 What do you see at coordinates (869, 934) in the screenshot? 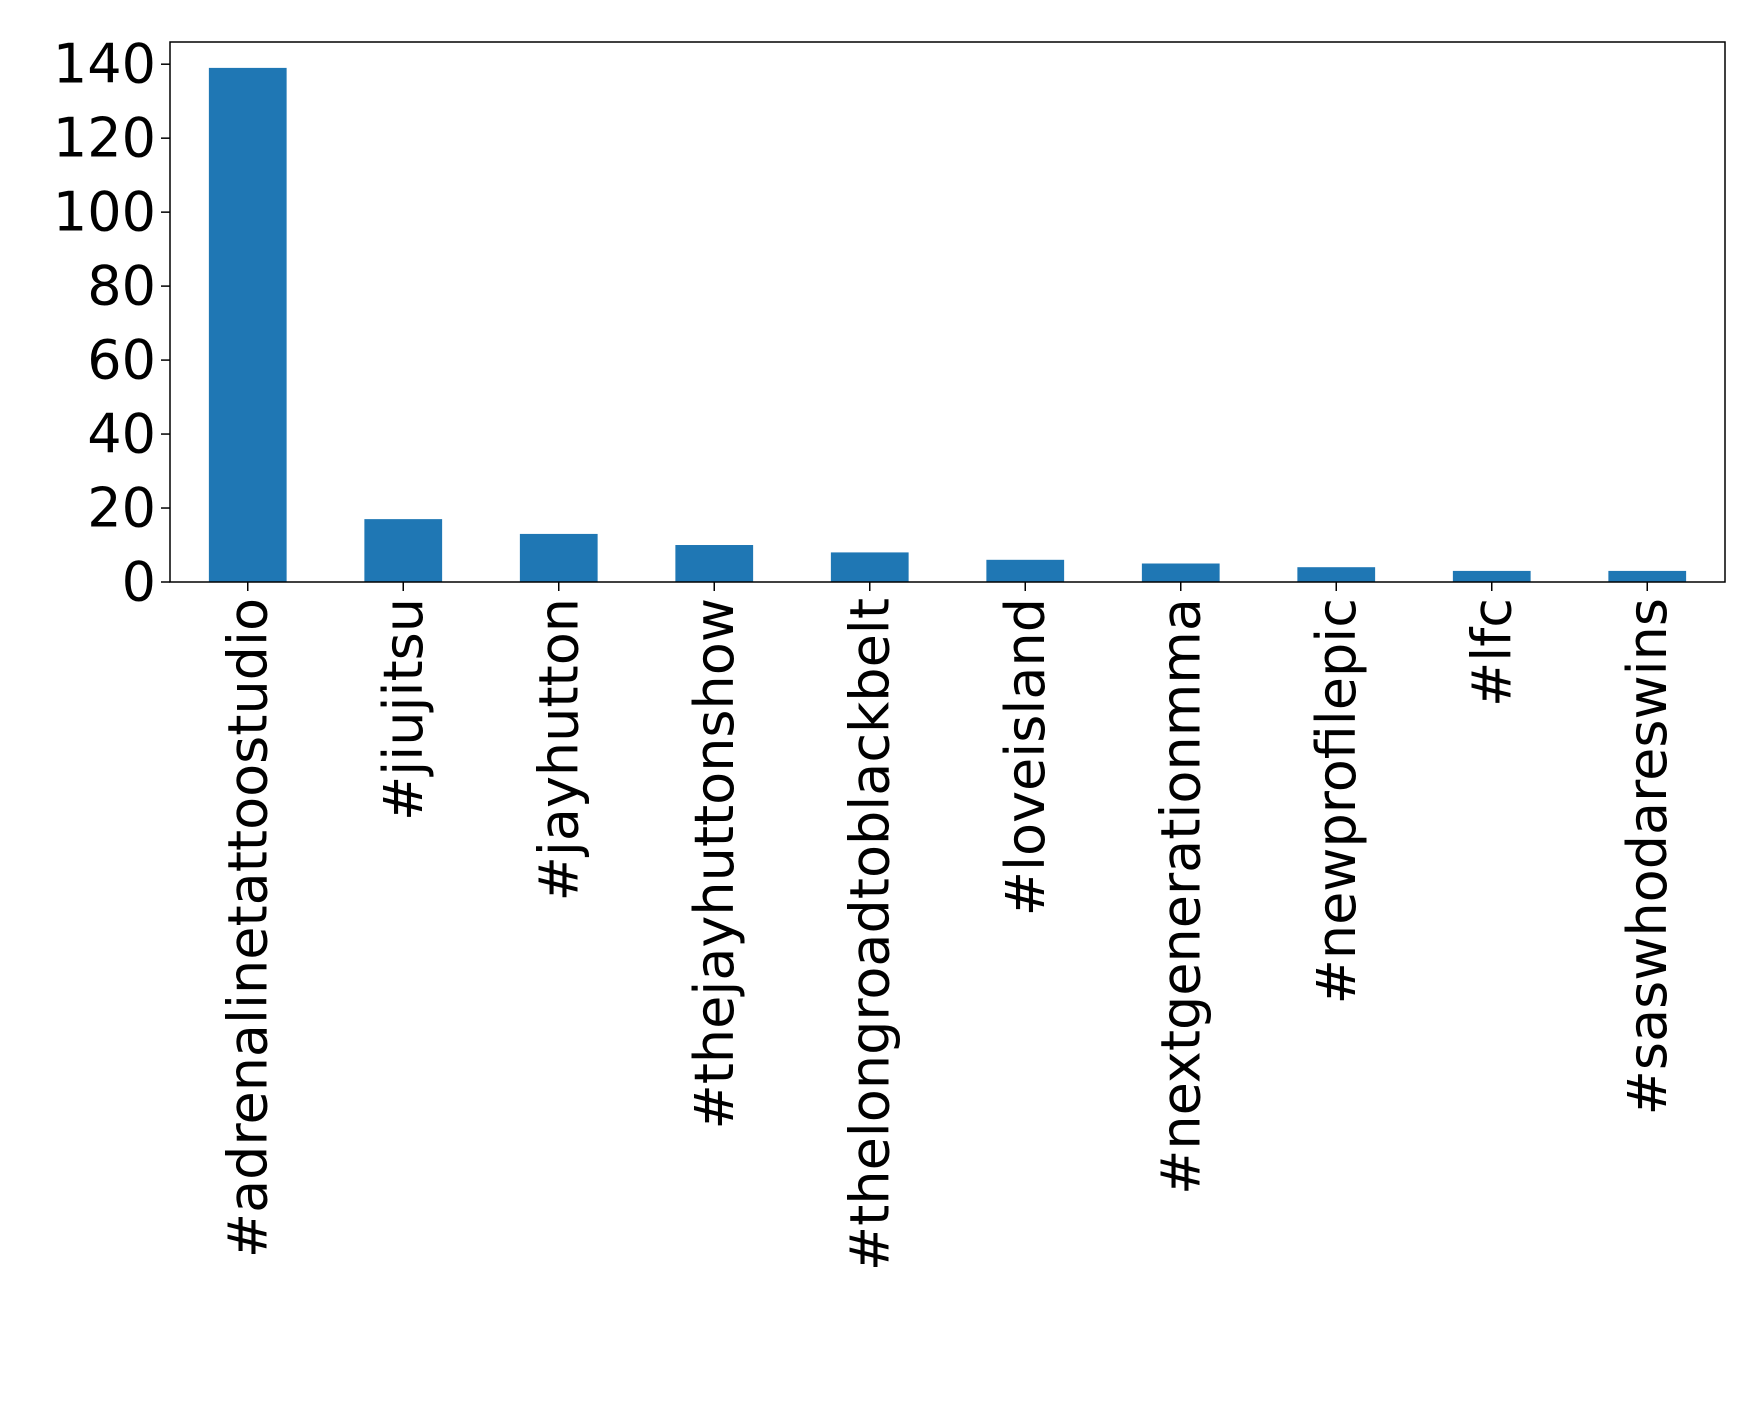
I see `x-tick-label: #thelongroadtoblackbelt` at bounding box center [869, 934].